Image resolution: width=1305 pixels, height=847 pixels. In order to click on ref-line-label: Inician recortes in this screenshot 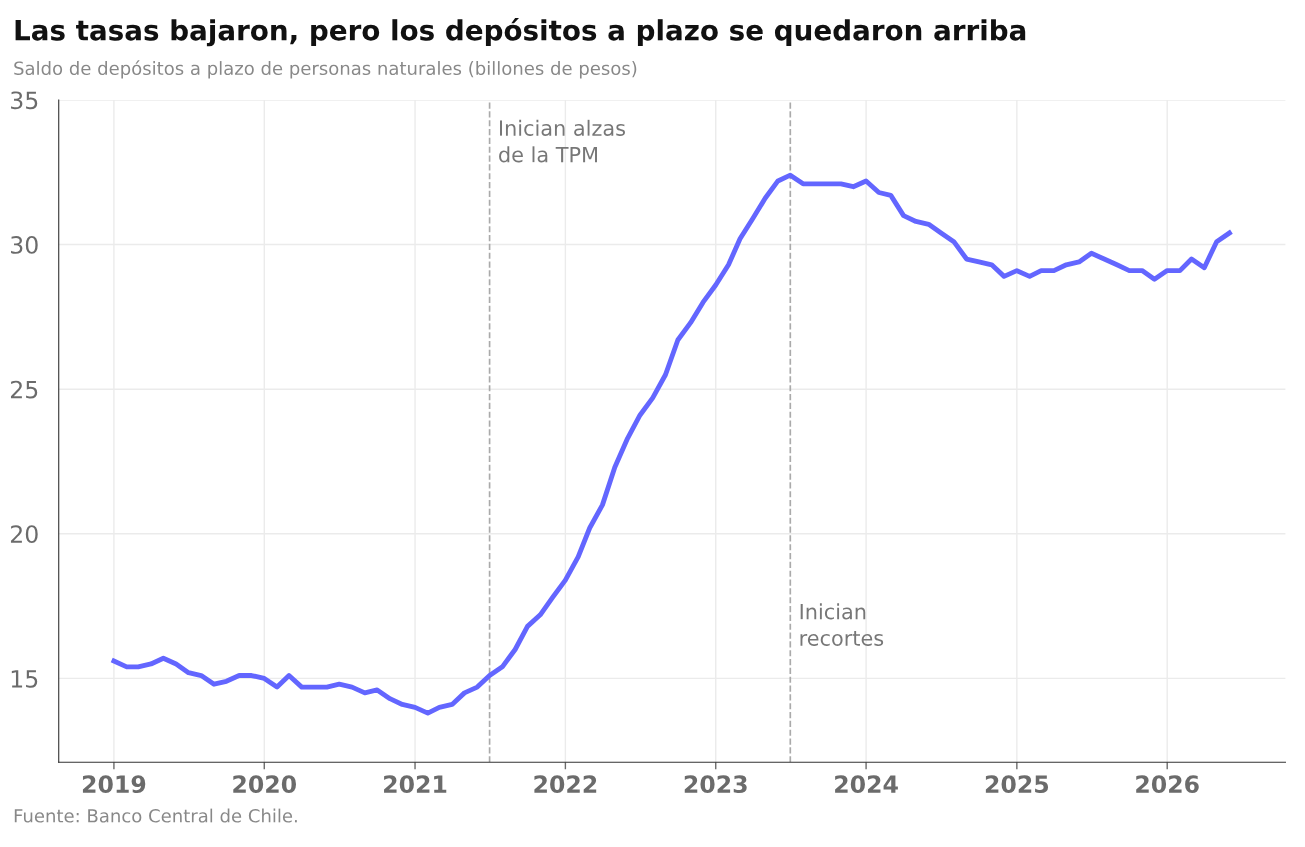, I will do `click(842, 624)`.